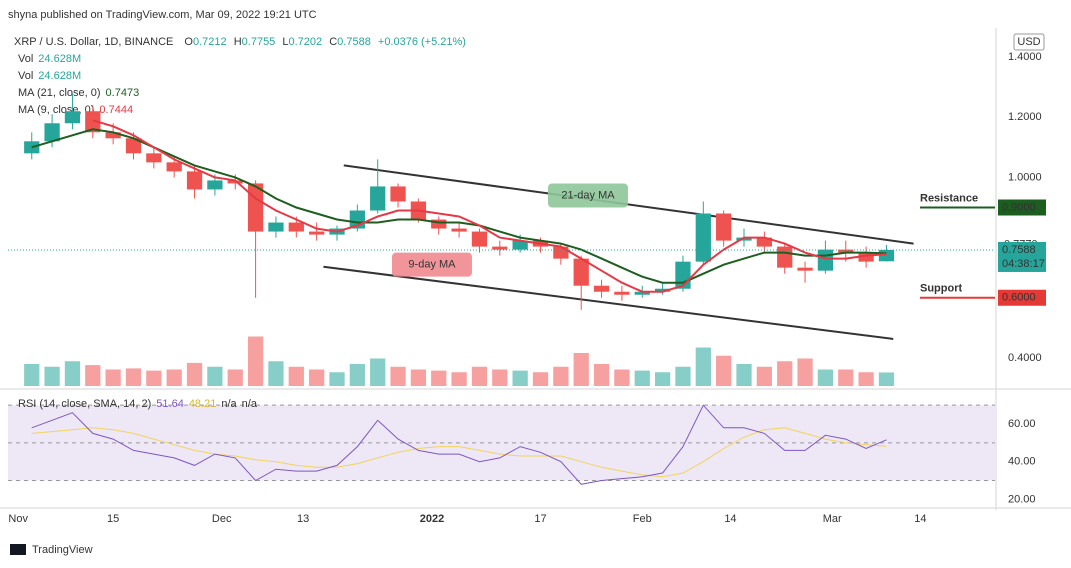 The width and height of the screenshot is (1071, 568). Describe the element at coordinates (84, 404) in the screenshot. I see `rsi-name: RSI (14, close, SMA, 14, 2)` at that location.